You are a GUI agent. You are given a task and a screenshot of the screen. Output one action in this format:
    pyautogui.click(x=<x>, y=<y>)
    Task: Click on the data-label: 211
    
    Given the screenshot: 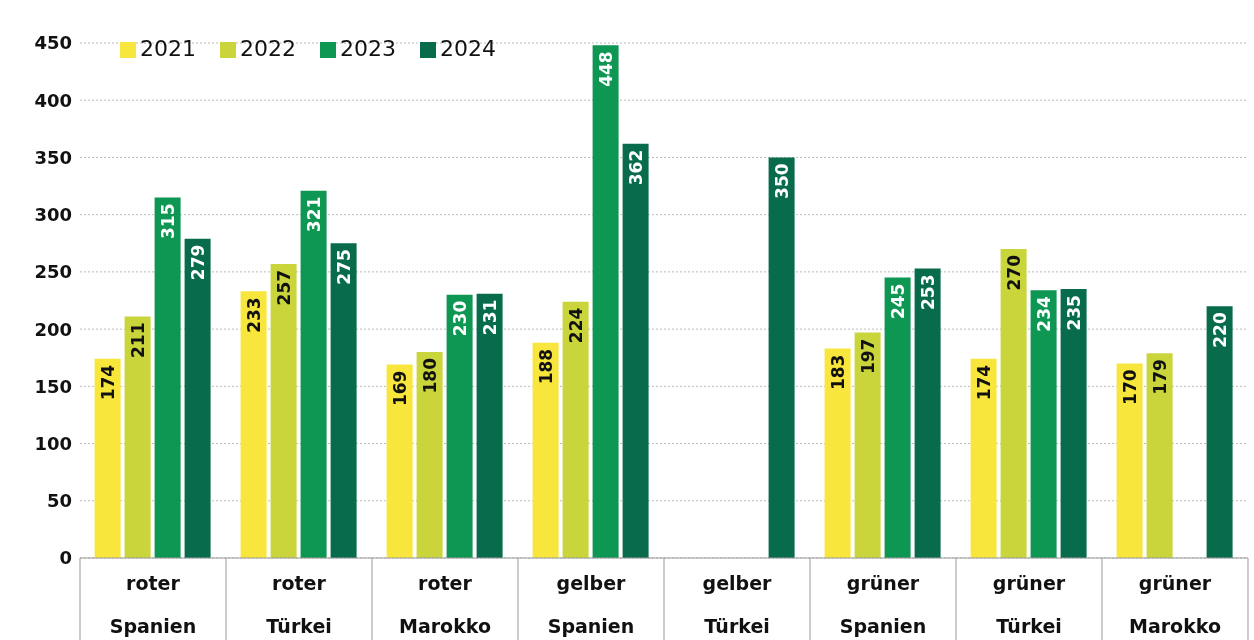 What is the action you would take?
    pyautogui.click(x=137, y=340)
    